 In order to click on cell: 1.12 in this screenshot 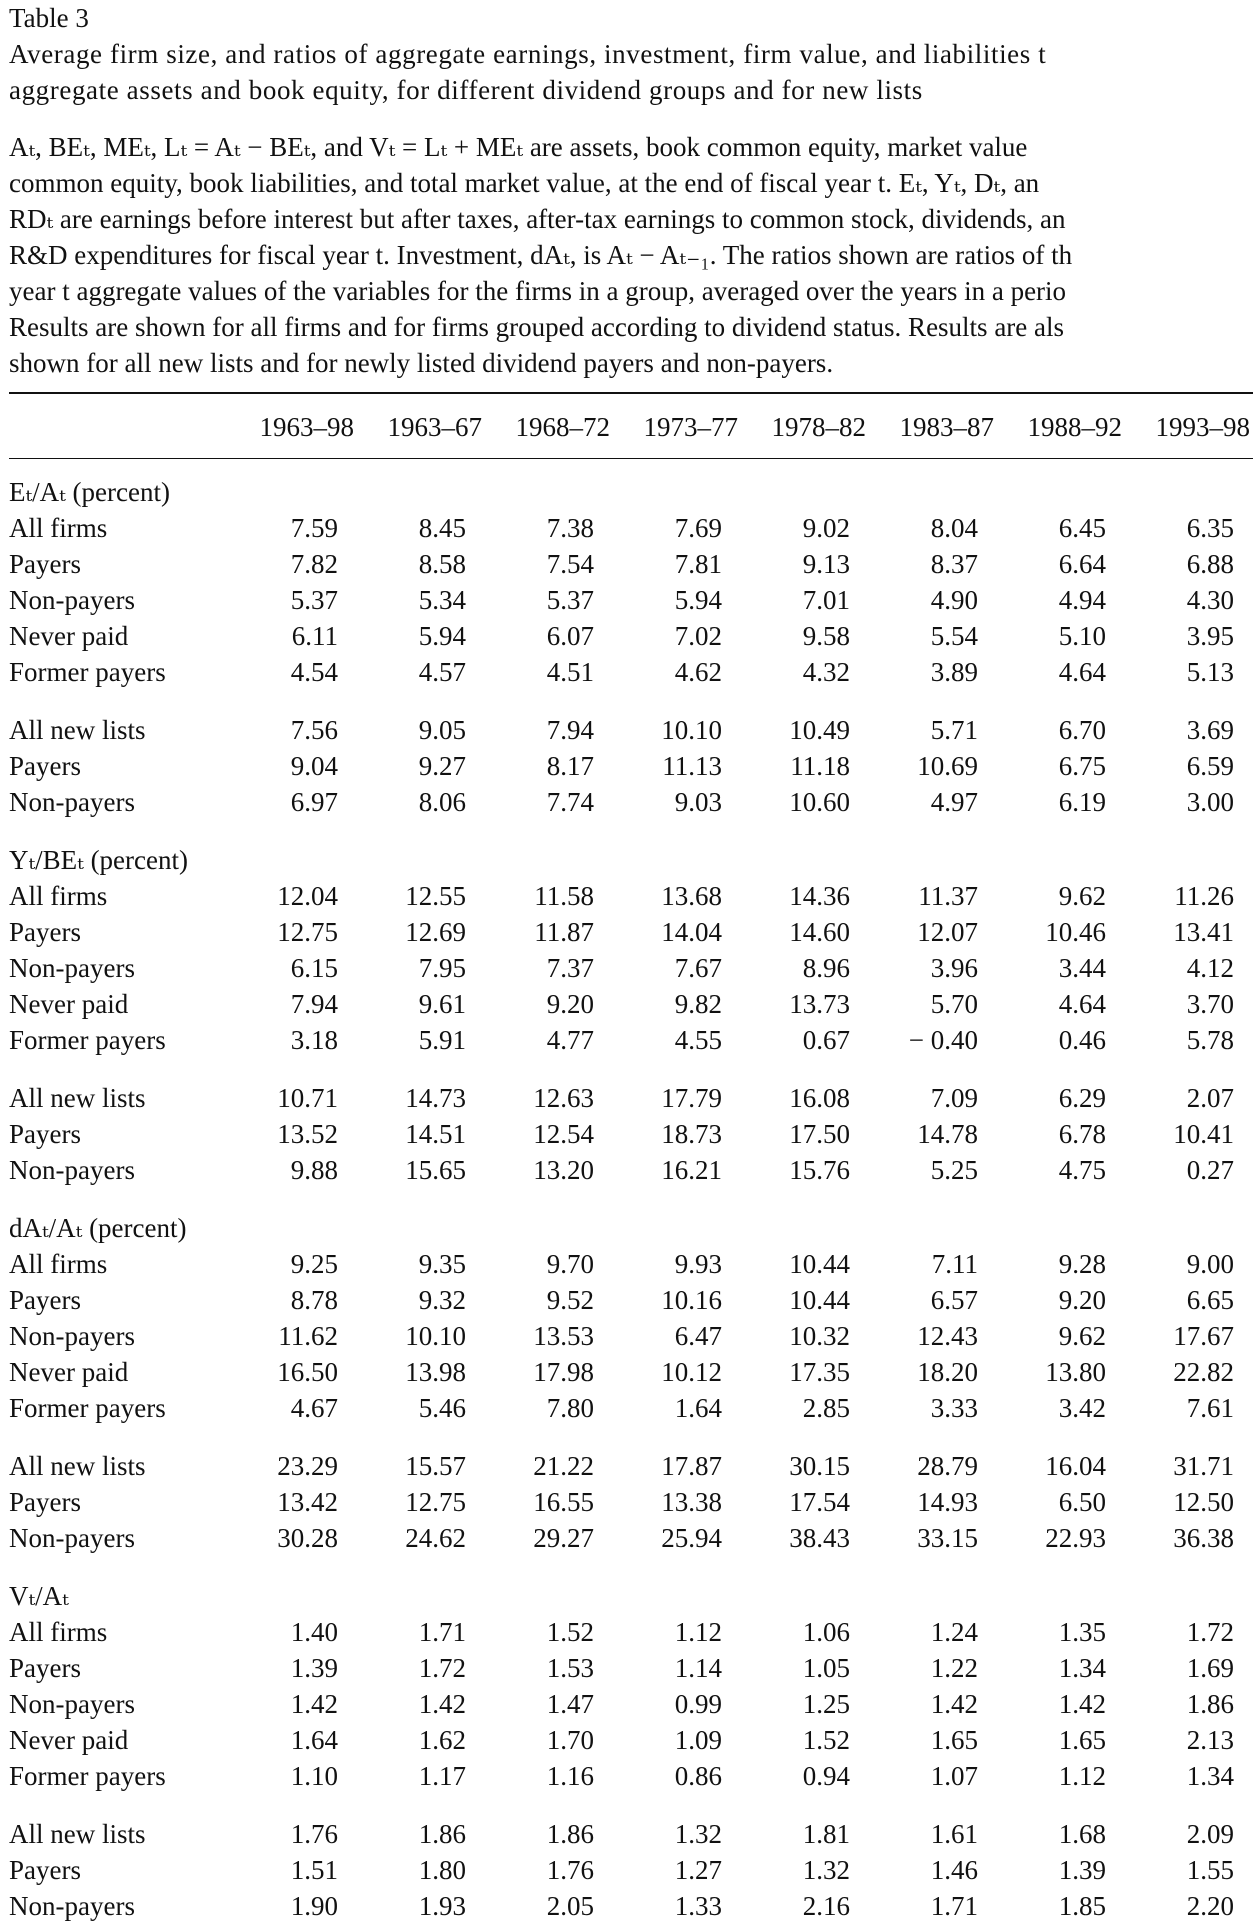, I will do `click(698, 1632)`.